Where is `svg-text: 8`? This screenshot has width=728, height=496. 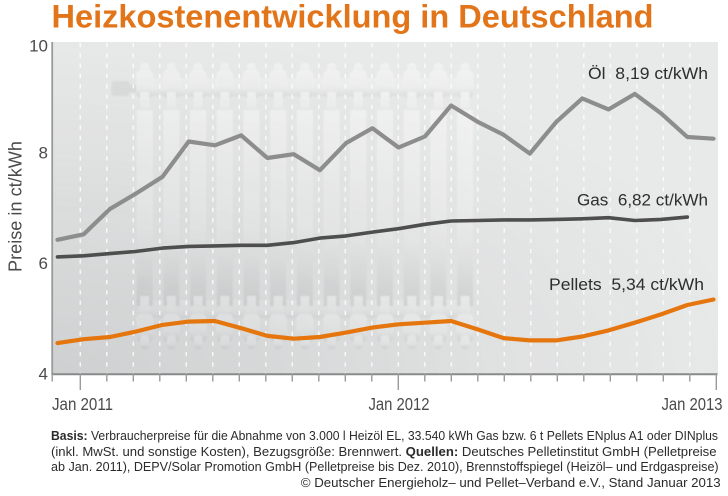
svg-text: 8 is located at coordinates (43, 153).